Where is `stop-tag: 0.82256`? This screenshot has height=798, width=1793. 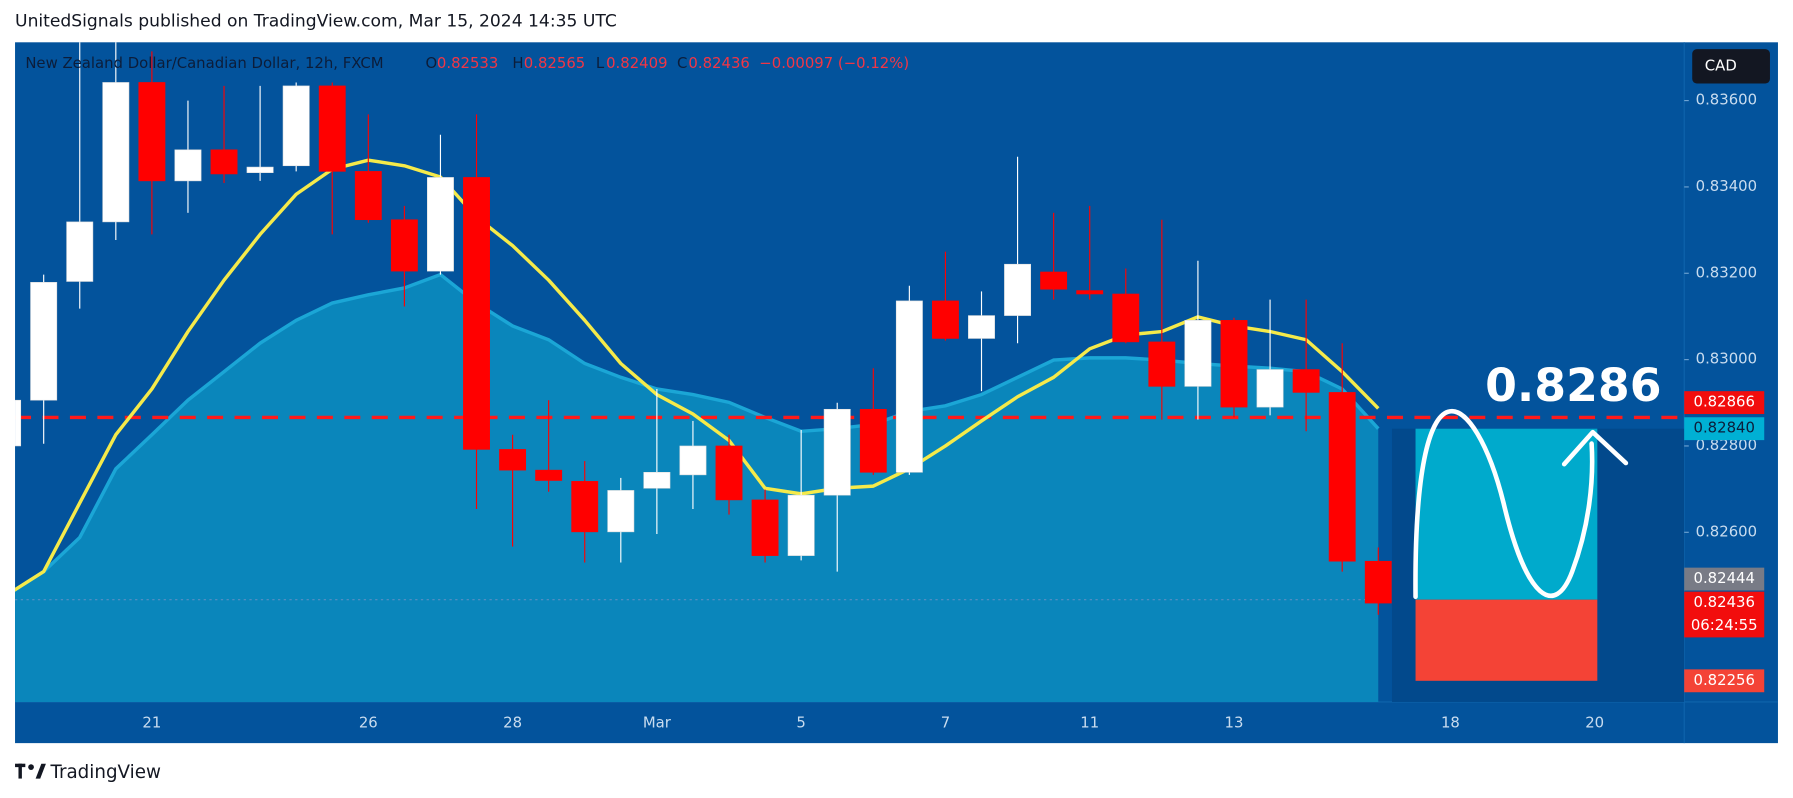
stop-tag: 0.82256 is located at coordinates (1723, 680).